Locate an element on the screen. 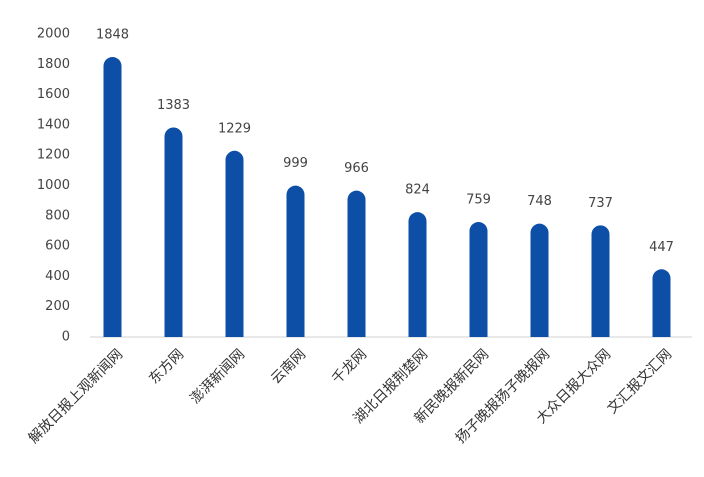 The width and height of the screenshot is (704, 477). value-label: 1229 is located at coordinates (234, 128).